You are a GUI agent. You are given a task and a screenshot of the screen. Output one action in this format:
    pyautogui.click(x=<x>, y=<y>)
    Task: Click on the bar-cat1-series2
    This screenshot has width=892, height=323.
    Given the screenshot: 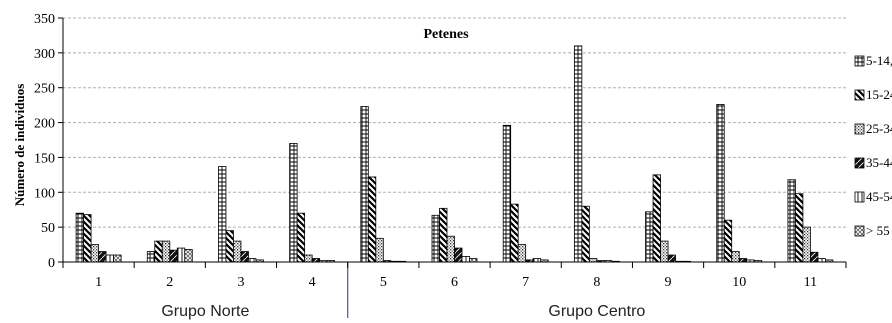 What is the action you would take?
    pyautogui.click(x=87, y=238)
    